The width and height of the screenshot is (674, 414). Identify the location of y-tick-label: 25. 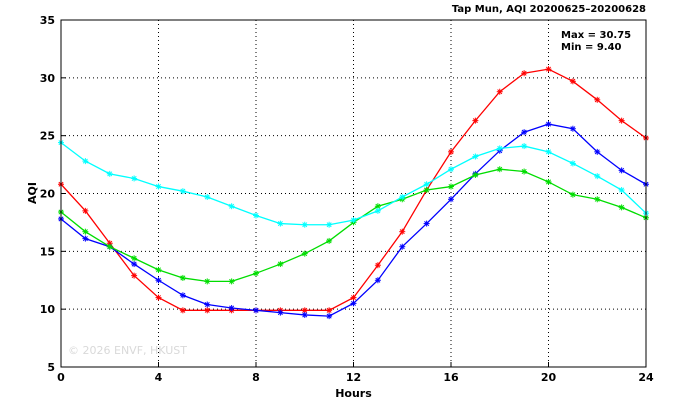
(47, 136).